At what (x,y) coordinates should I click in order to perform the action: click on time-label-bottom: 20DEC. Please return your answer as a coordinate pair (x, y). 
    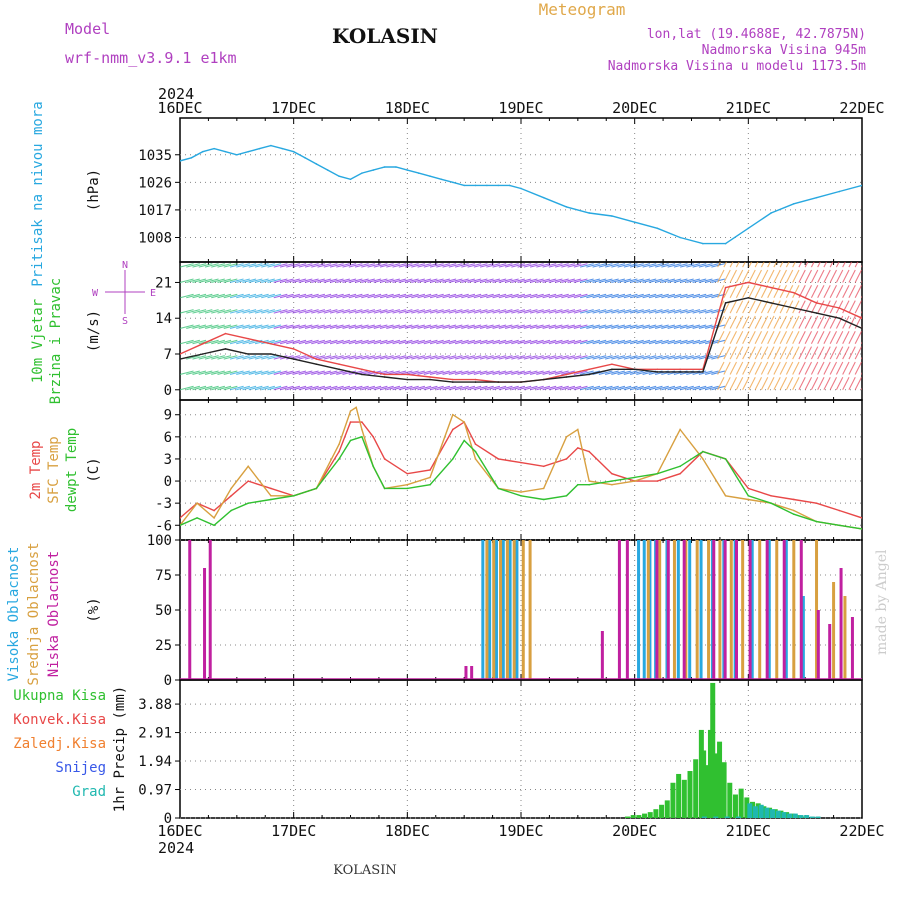
    Looking at the image, I should click on (634, 831).